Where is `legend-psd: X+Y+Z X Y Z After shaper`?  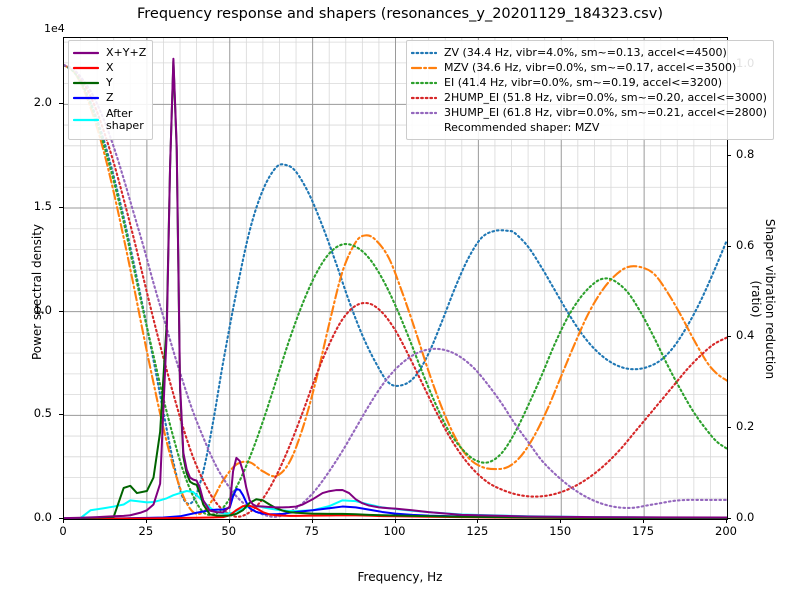
legend-psd: X+Y+Z X Y Z After shaper is located at coordinates (111, 90).